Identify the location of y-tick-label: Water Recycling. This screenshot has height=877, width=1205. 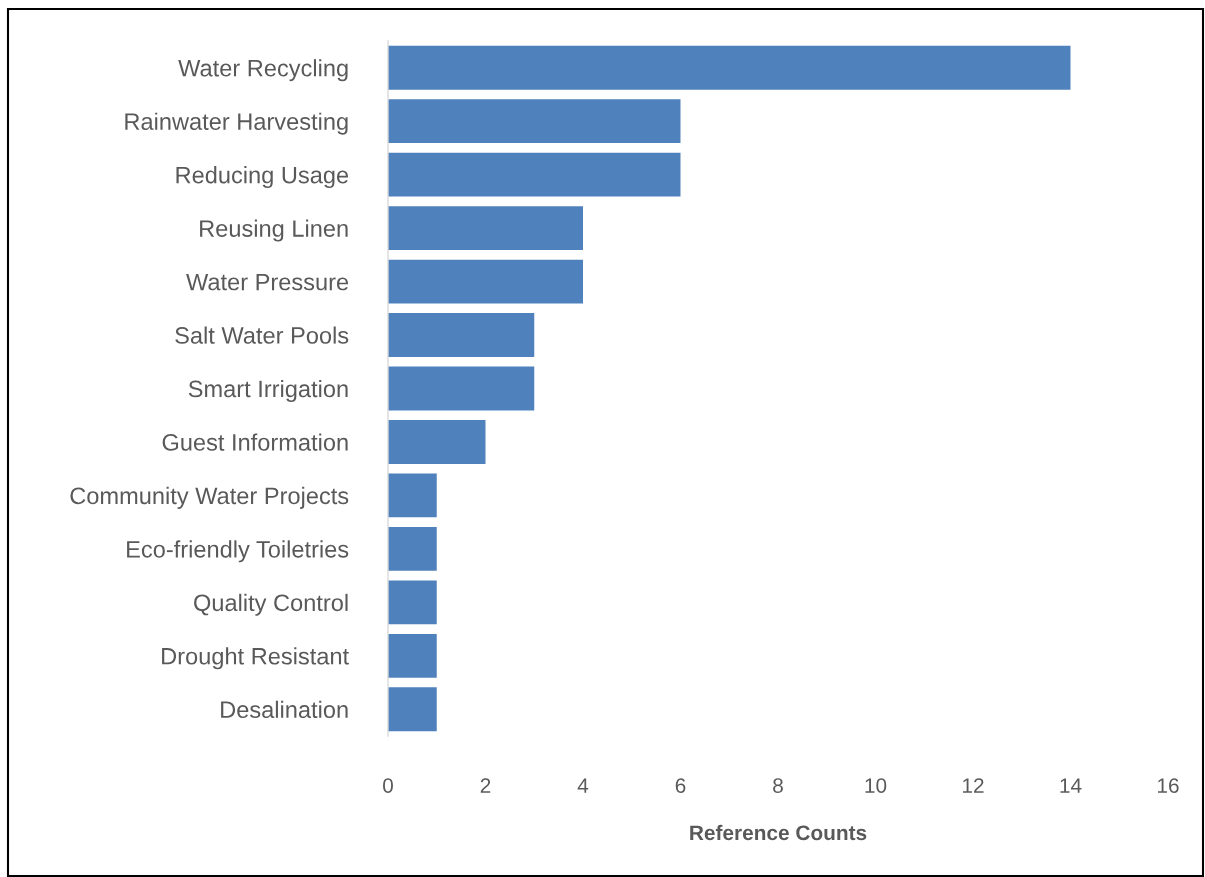
(263, 70).